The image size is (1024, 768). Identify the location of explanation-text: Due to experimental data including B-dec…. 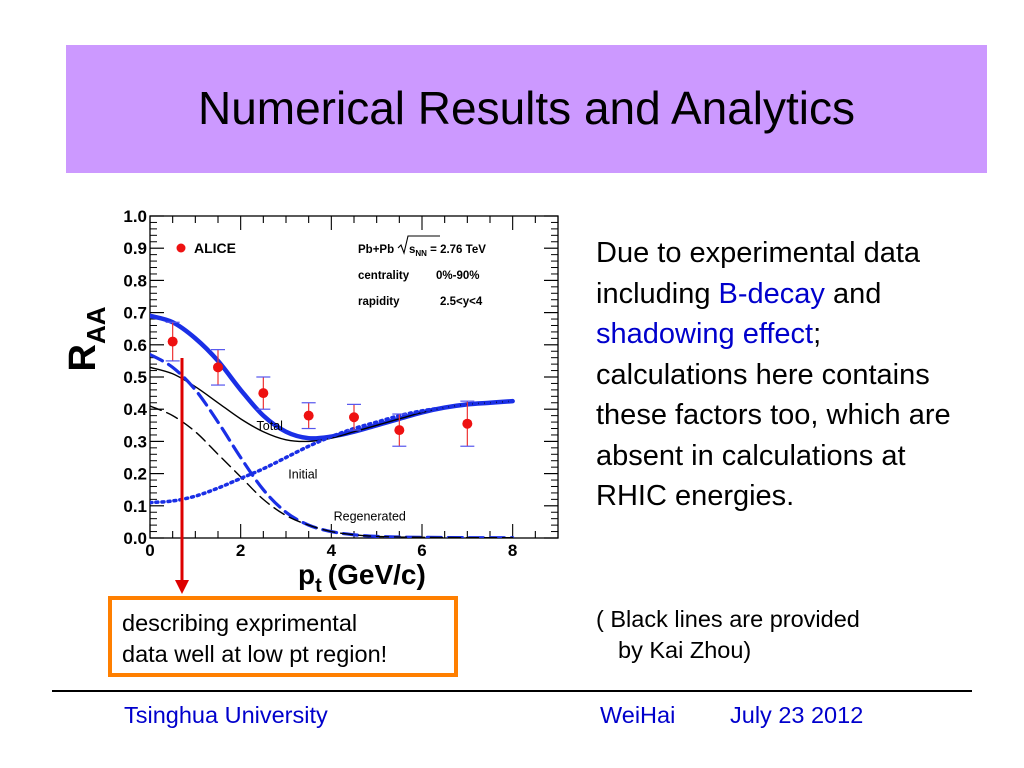
(786, 375).